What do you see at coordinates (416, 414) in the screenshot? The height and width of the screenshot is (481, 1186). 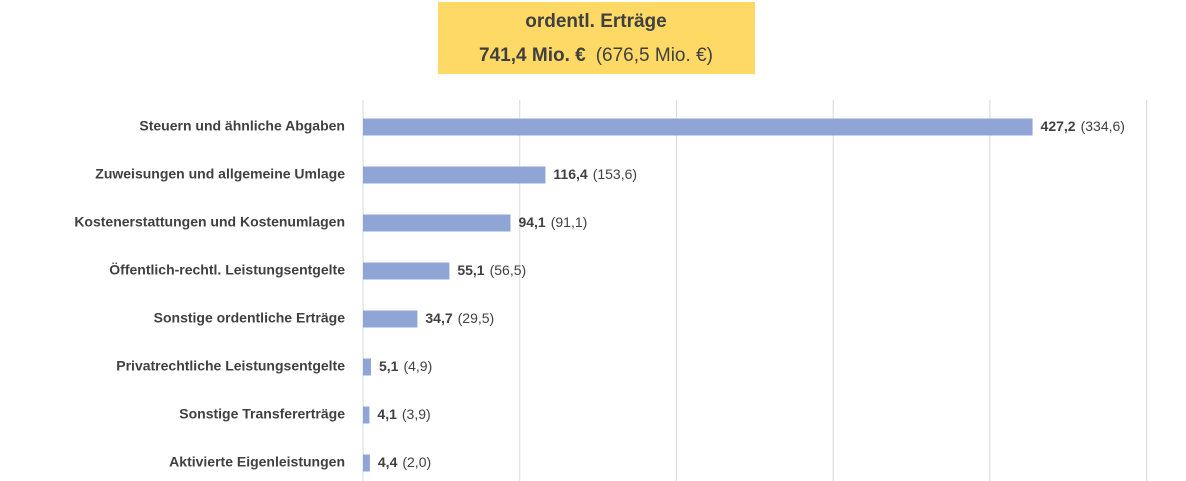 I see `prior-value: (3,9)` at bounding box center [416, 414].